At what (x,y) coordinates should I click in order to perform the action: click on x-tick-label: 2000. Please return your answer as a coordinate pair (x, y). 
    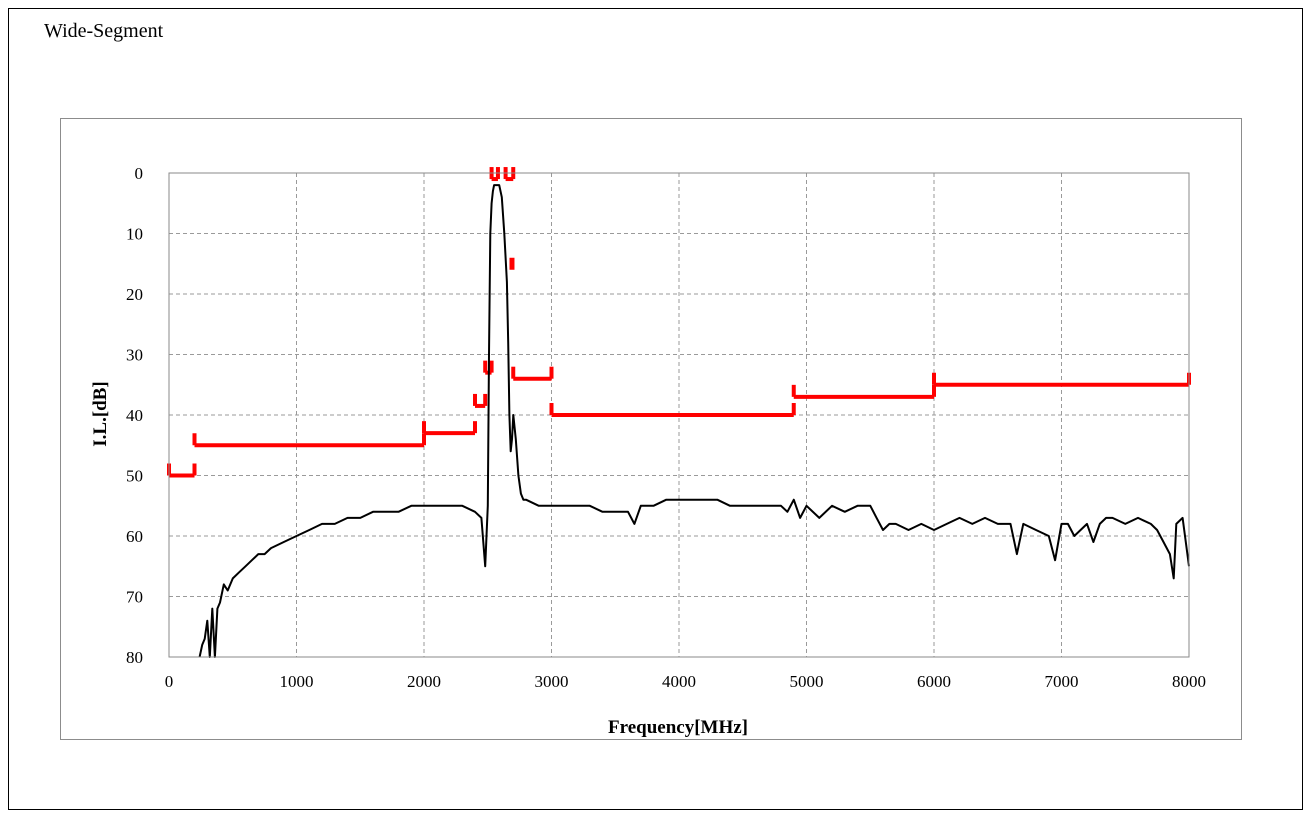
    Looking at the image, I should click on (424, 681).